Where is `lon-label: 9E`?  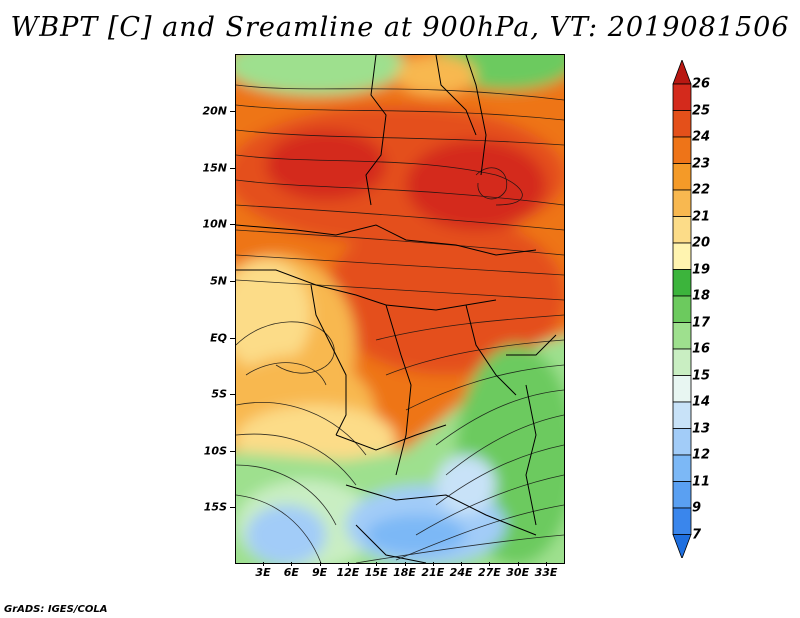 lon-label: 9E is located at coordinates (320, 572).